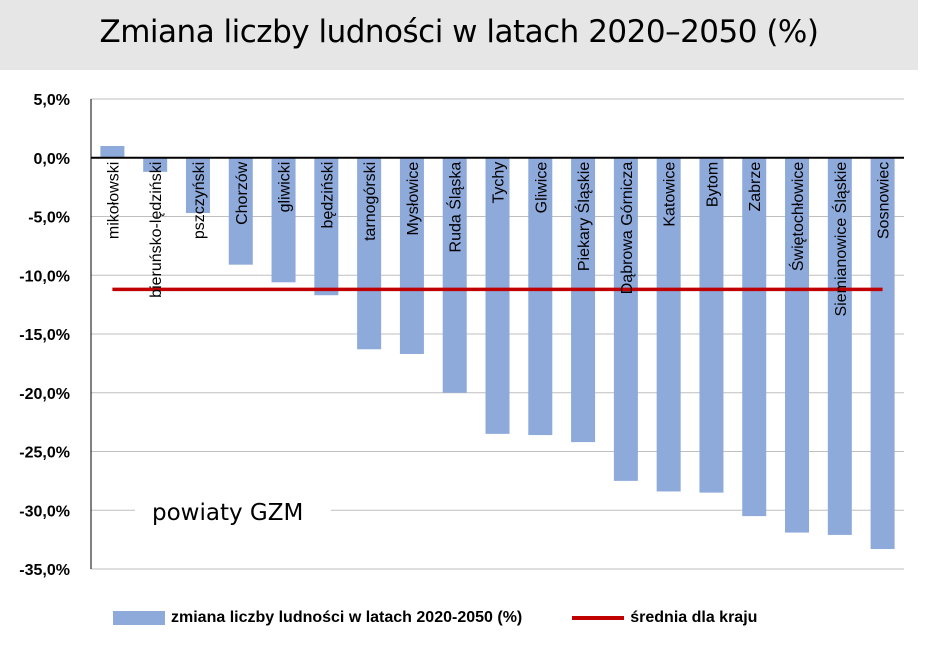  I want to click on category-label: Sosnowiec, so click(884, 200).